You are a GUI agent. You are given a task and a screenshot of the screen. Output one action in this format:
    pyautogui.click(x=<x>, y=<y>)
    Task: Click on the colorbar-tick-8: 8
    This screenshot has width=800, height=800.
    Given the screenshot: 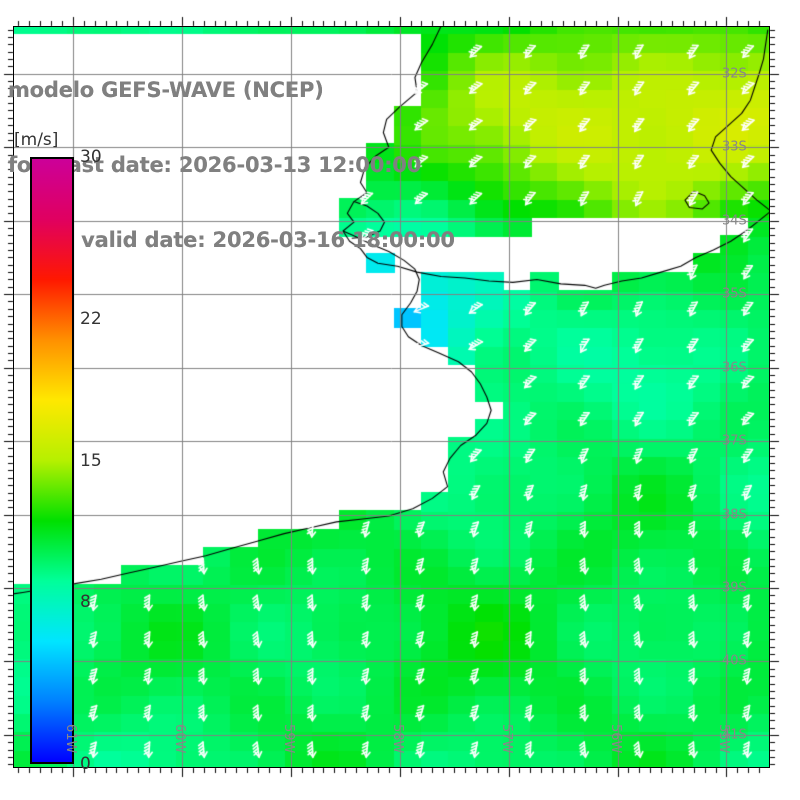 What is the action you would take?
    pyautogui.click(x=85, y=602)
    